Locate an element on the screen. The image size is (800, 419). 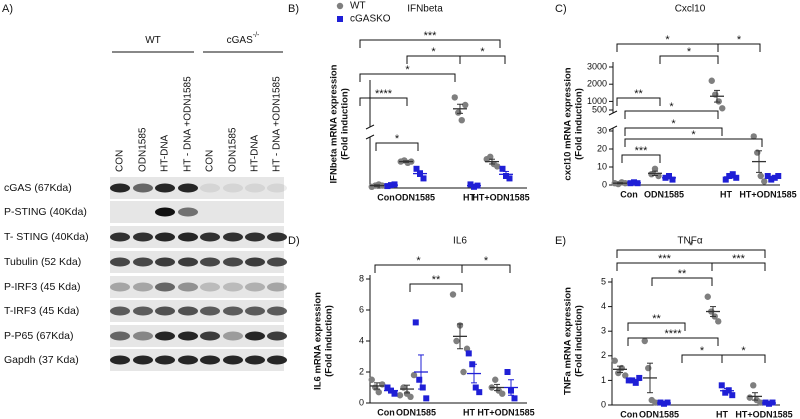
group-label: WT is located at coordinates (153, 40).